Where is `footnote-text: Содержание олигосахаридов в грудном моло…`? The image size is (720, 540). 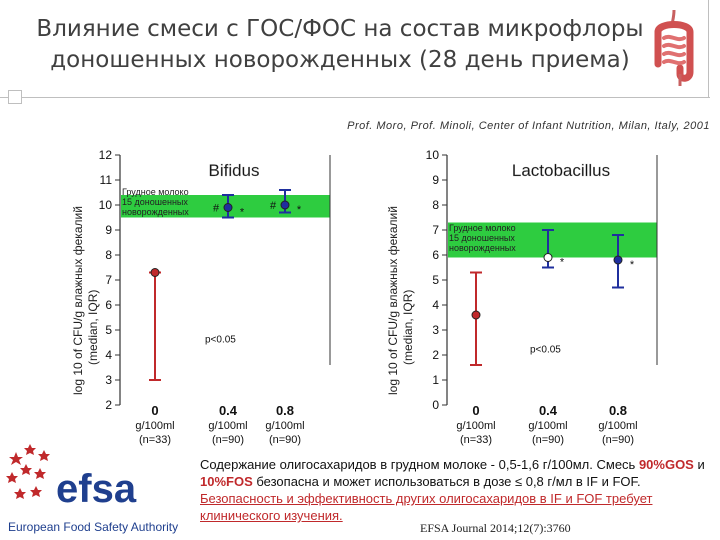
footnote-text: Содержание олигосахаридов в грудном моло… is located at coordinates (457, 490).